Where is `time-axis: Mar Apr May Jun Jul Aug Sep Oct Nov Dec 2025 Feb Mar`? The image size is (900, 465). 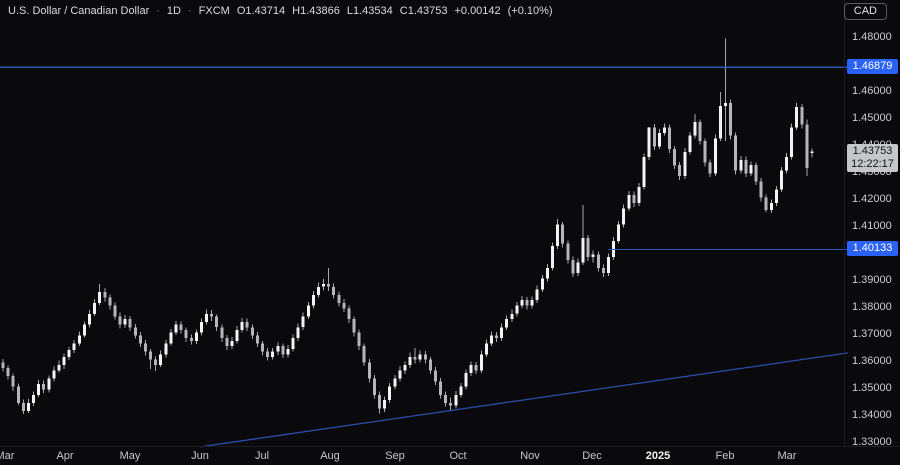 time-axis: Mar Apr May Jun Jul Aug Sep Oct Nov Dec 2025 Feb Mar is located at coordinates (450, 455).